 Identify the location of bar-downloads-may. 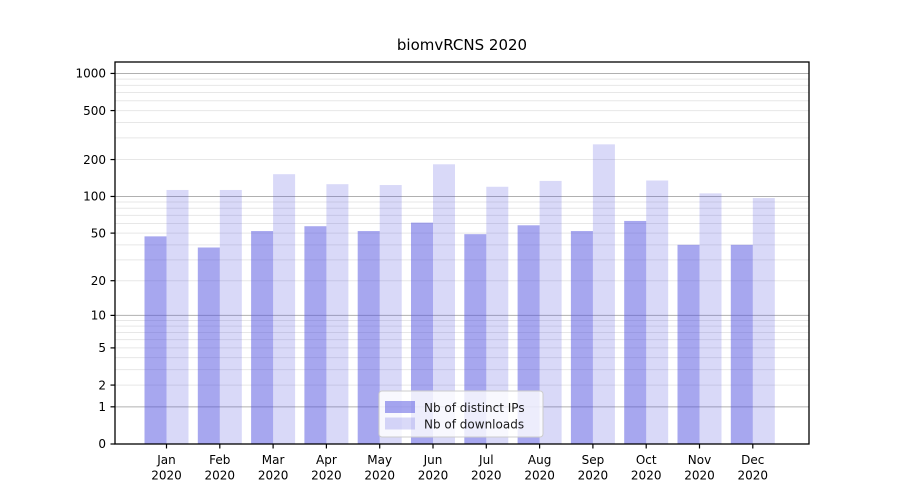
(390, 314).